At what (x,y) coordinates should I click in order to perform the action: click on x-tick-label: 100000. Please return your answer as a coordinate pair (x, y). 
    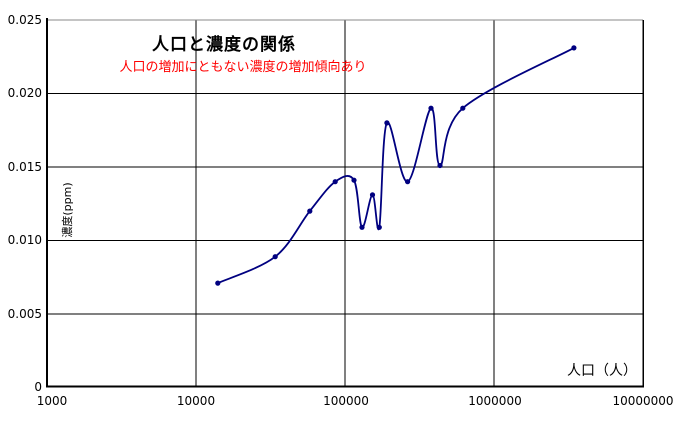
    Looking at the image, I should click on (346, 401).